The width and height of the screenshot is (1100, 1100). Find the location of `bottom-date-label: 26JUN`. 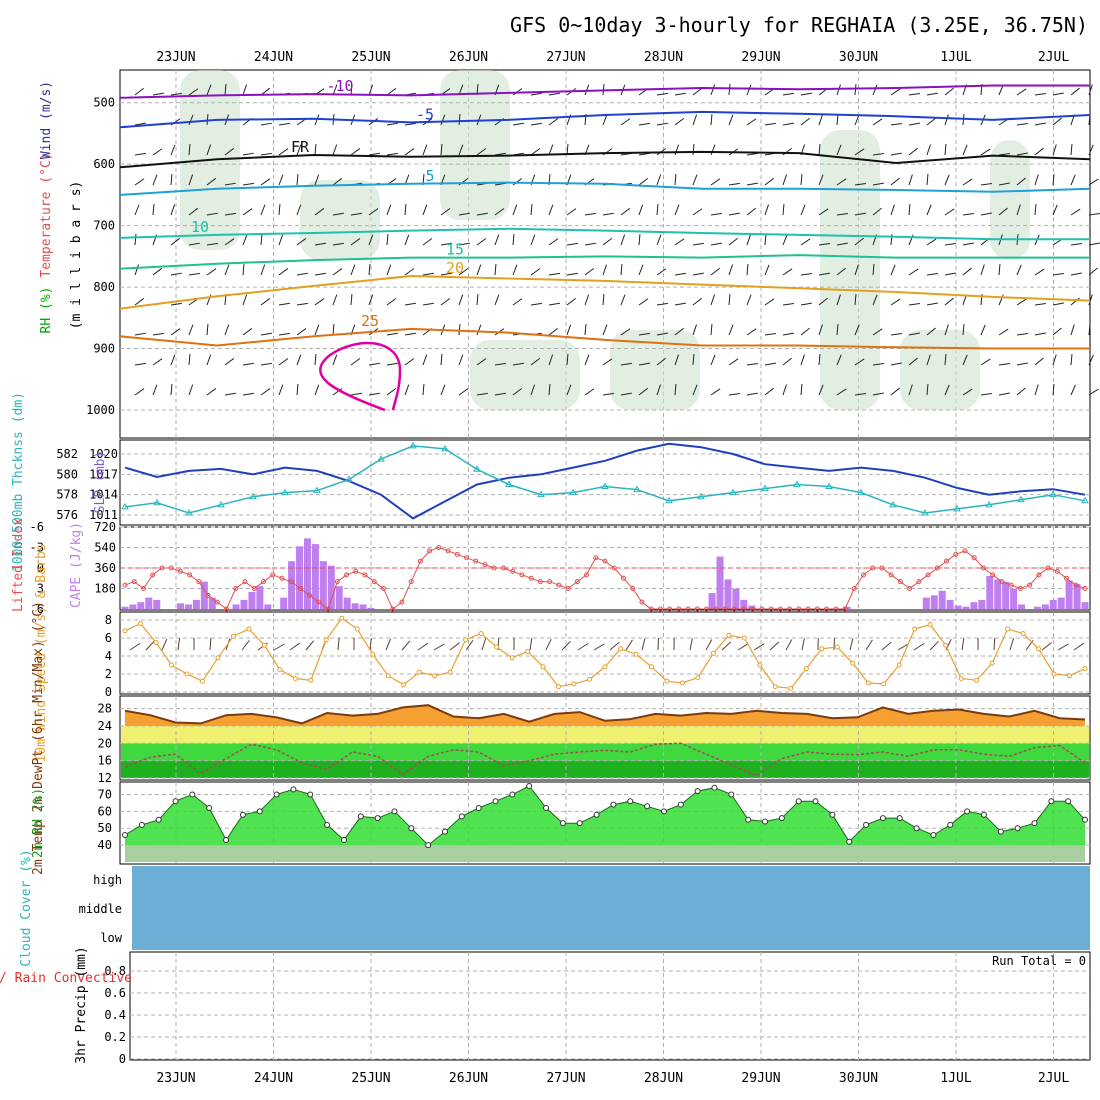

bottom-date-label: 26JUN is located at coordinates (468, 1078).